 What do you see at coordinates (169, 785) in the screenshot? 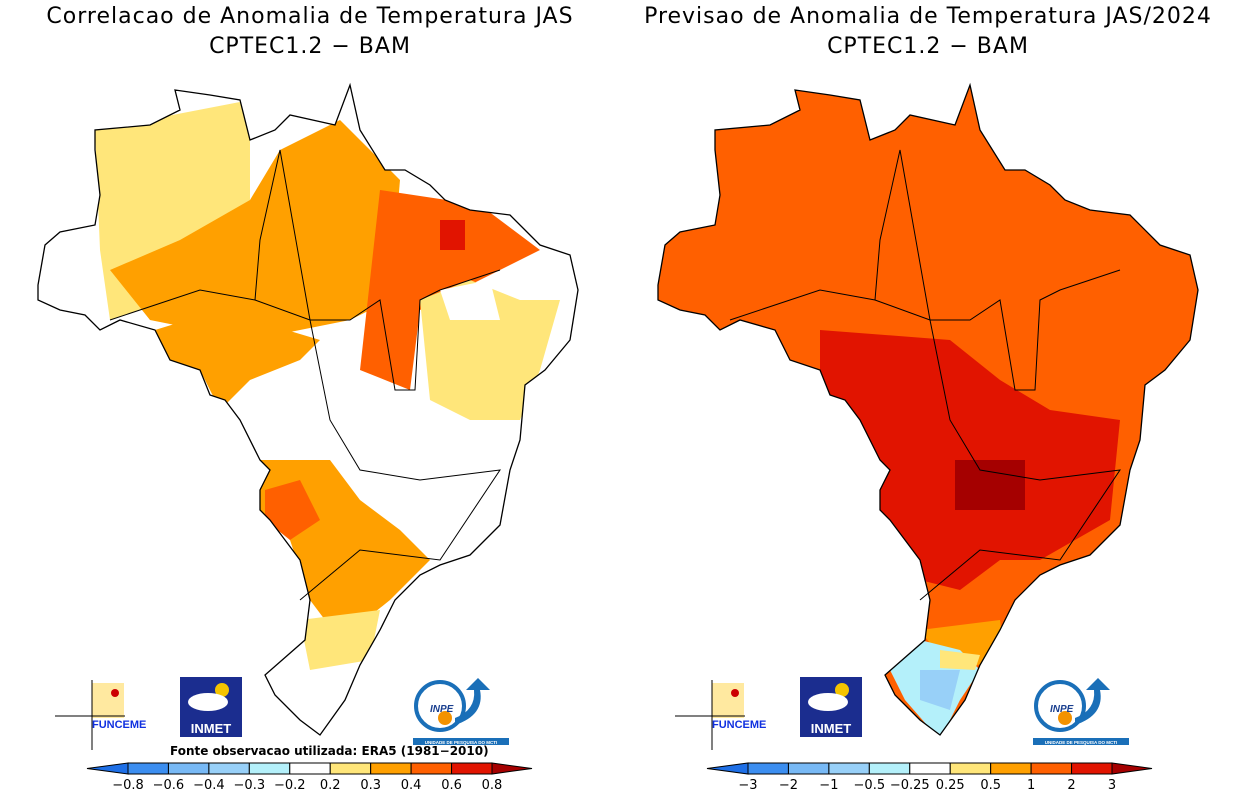
I see `colorbar-tick-label: −0.6` at bounding box center [169, 785].